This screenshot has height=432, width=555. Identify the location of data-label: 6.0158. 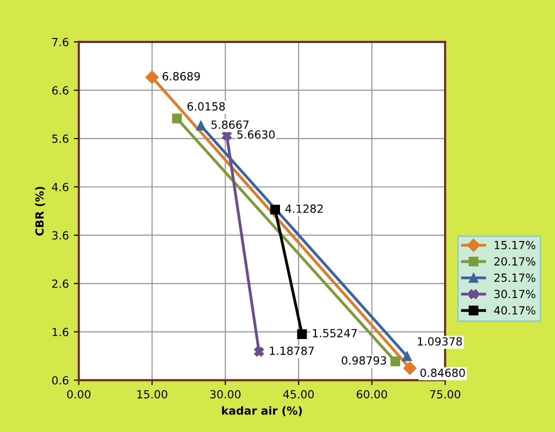
(206, 106).